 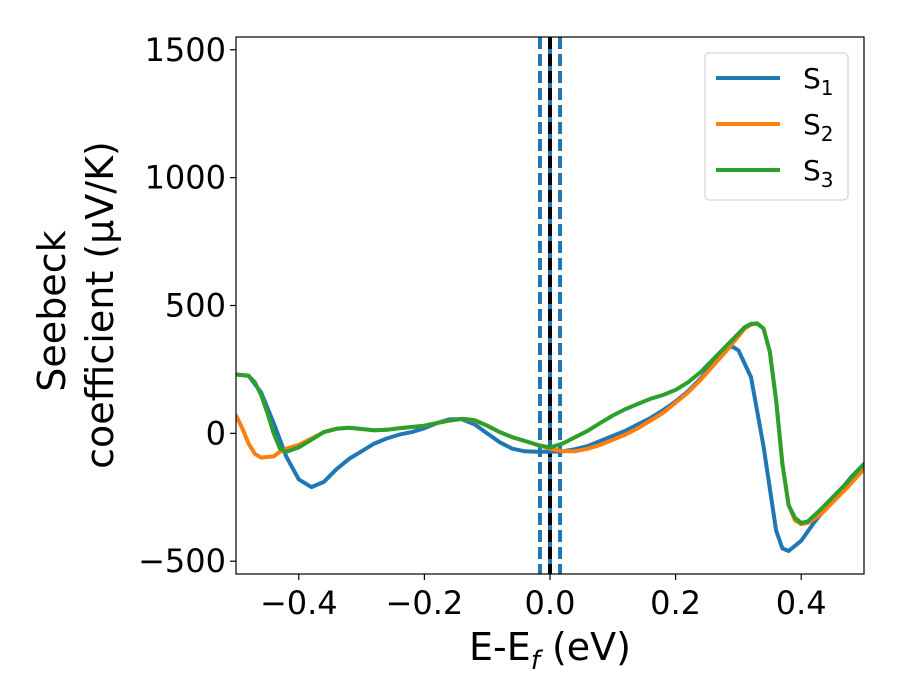 I want to click on legend: S1 S2 S3, so click(x=776, y=126).